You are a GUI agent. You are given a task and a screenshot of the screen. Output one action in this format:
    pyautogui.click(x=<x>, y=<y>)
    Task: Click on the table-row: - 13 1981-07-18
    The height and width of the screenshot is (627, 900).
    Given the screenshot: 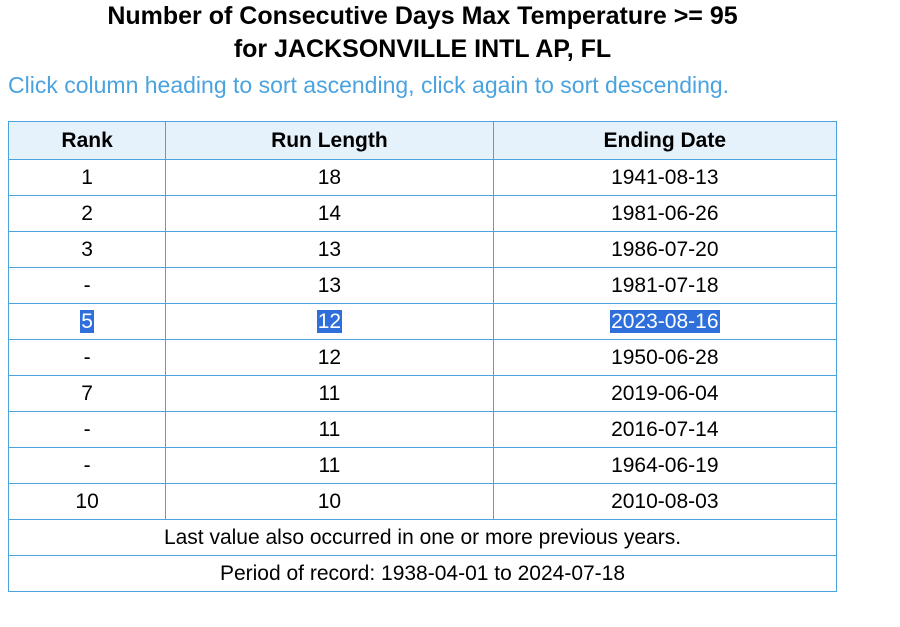 What is the action you would take?
    pyautogui.click(x=422, y=285)
    